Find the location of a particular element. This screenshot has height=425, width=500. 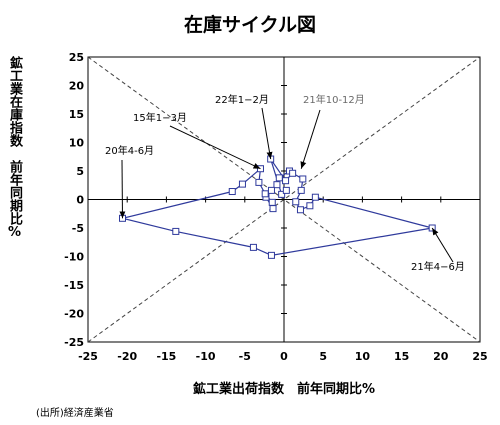

y-axis-label: 鉱工業在庫指数 前年同期比% is located at coordinates (14, 148).